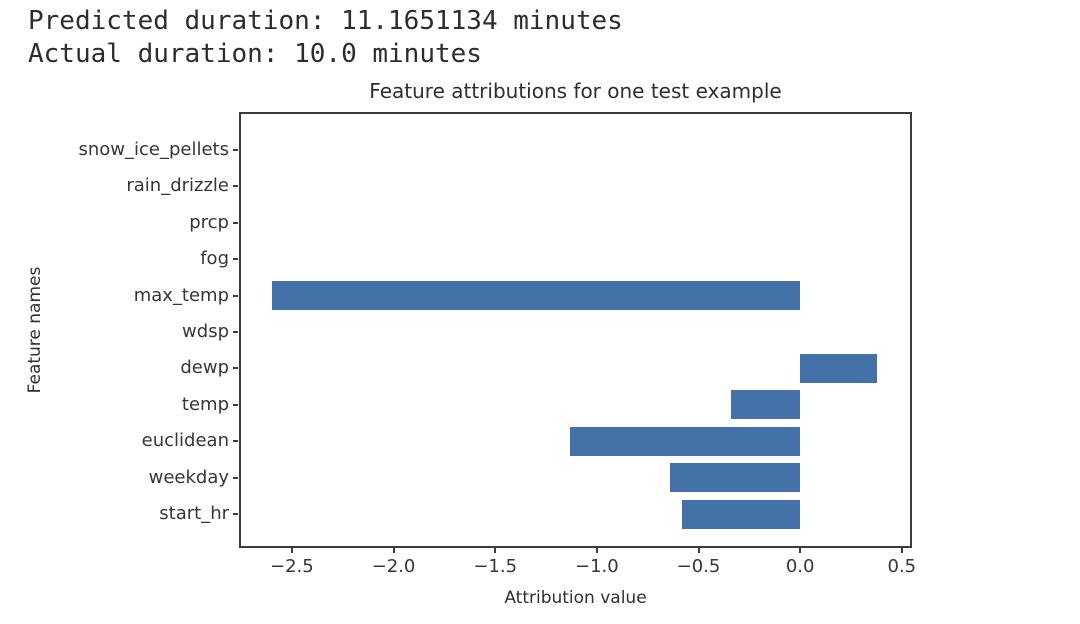  What do you see at coordinates (685, 441) in the screenshot?
I see `bar-euclidean` at bounding box center [685, 441].